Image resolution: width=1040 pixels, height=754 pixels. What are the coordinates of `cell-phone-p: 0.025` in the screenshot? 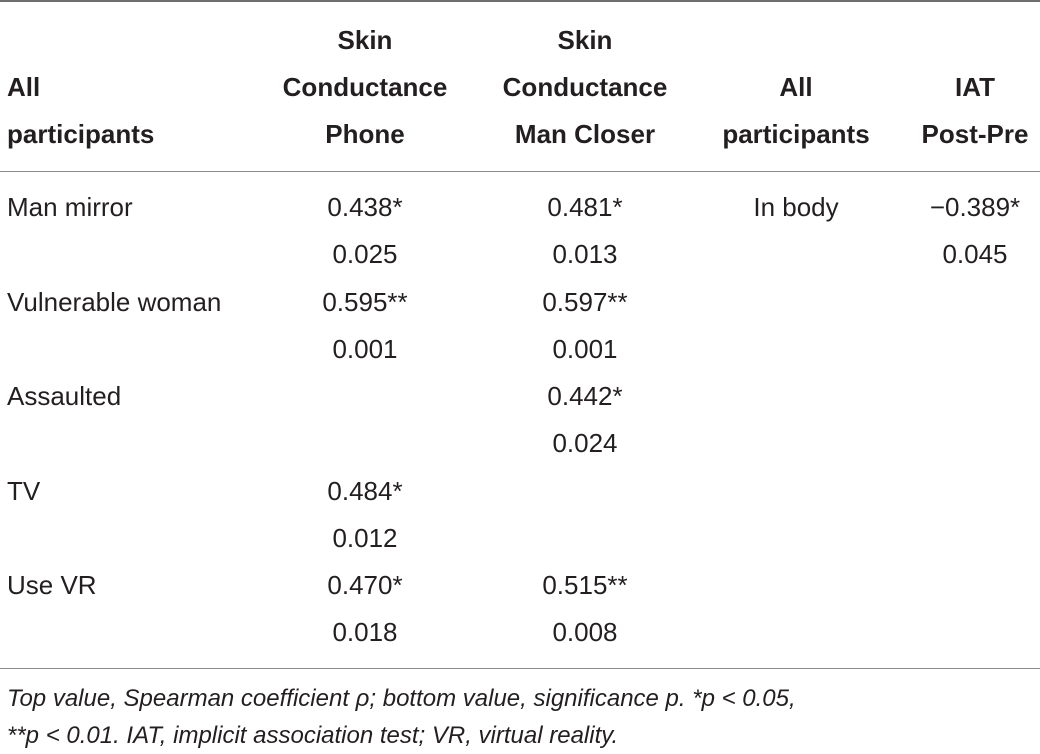 It's located at (365, 254).